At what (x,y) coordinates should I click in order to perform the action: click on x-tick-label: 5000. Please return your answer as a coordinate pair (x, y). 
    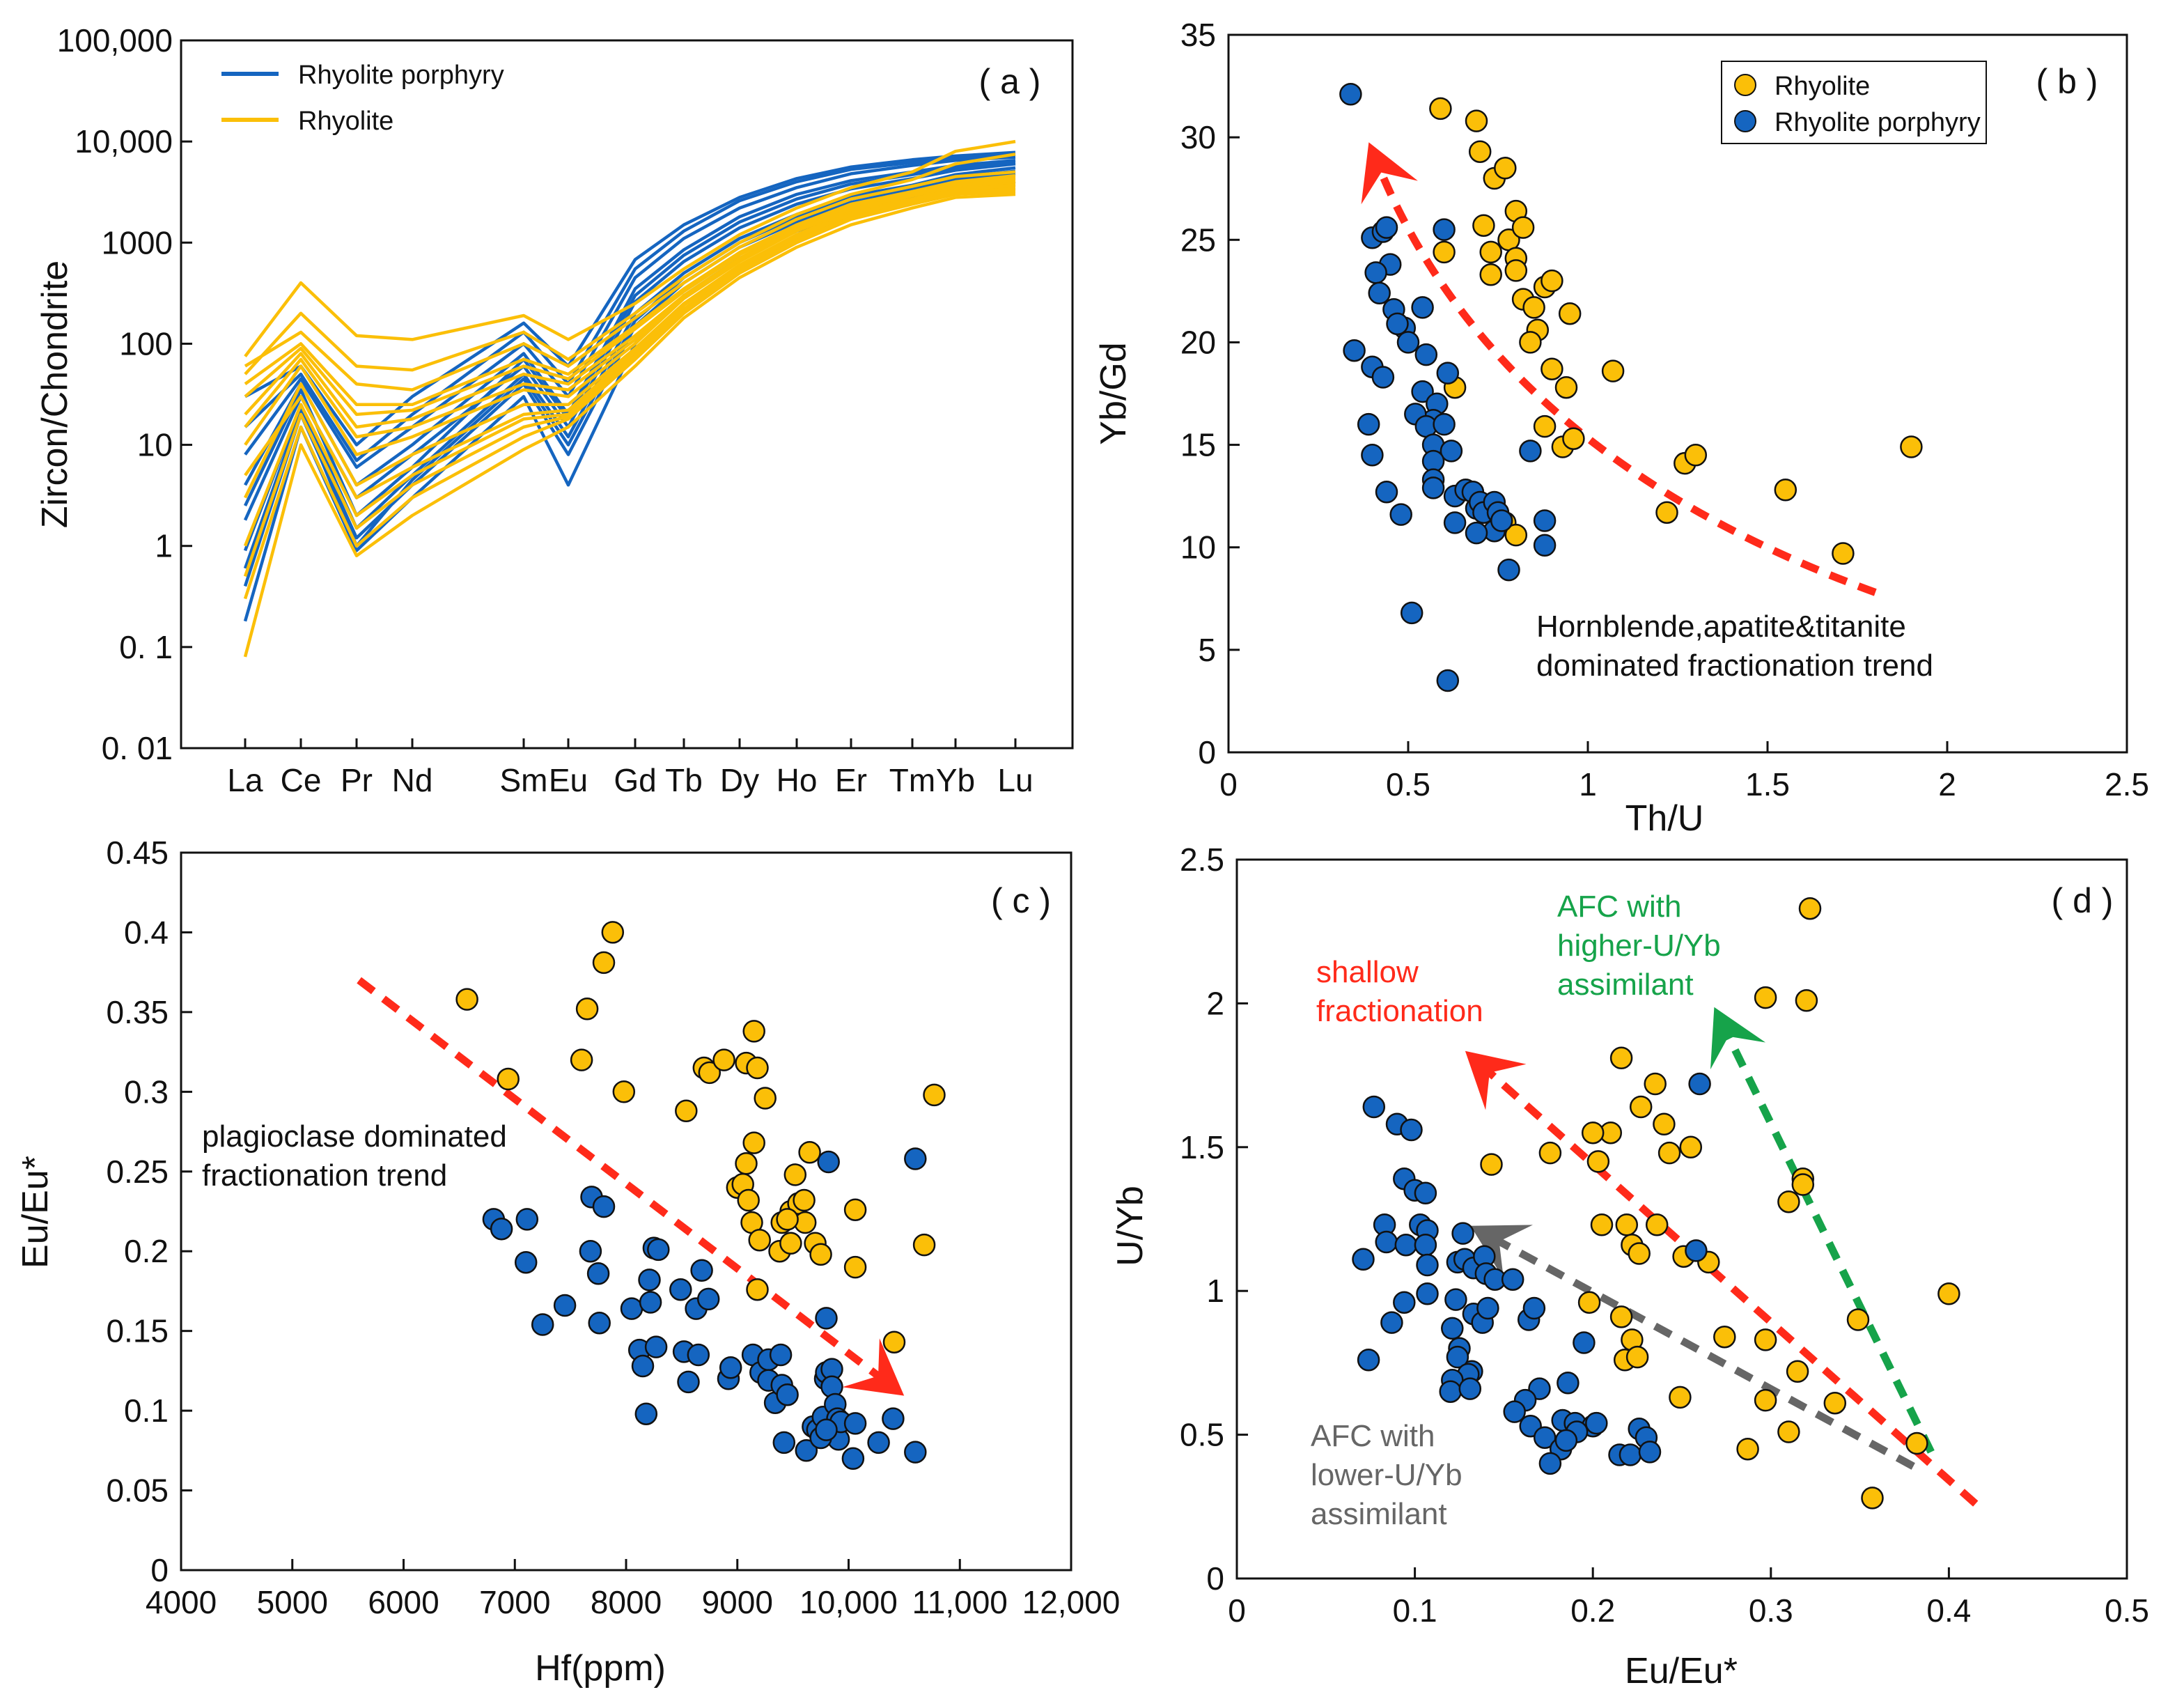
    Looking at the image, I should click on (292, 1602).